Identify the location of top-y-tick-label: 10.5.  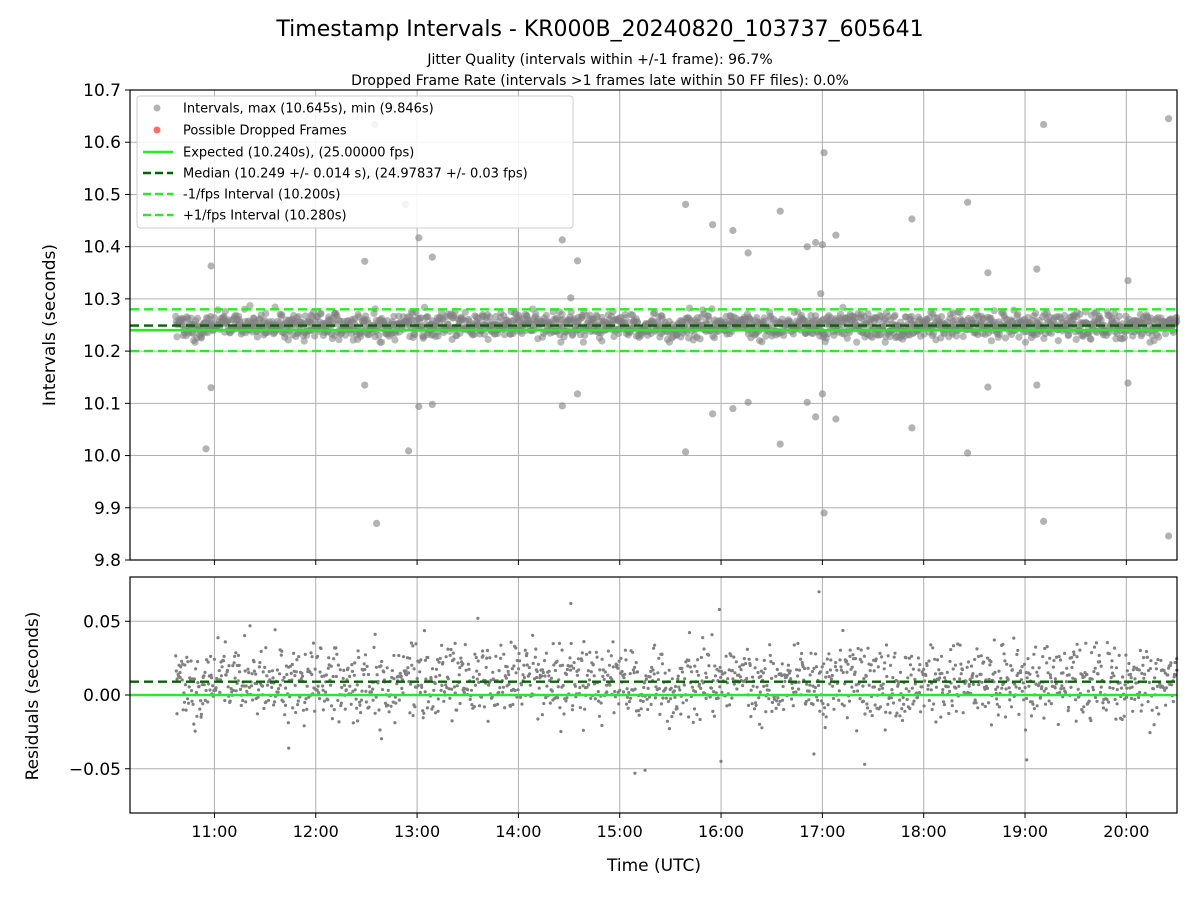
(102, 195).